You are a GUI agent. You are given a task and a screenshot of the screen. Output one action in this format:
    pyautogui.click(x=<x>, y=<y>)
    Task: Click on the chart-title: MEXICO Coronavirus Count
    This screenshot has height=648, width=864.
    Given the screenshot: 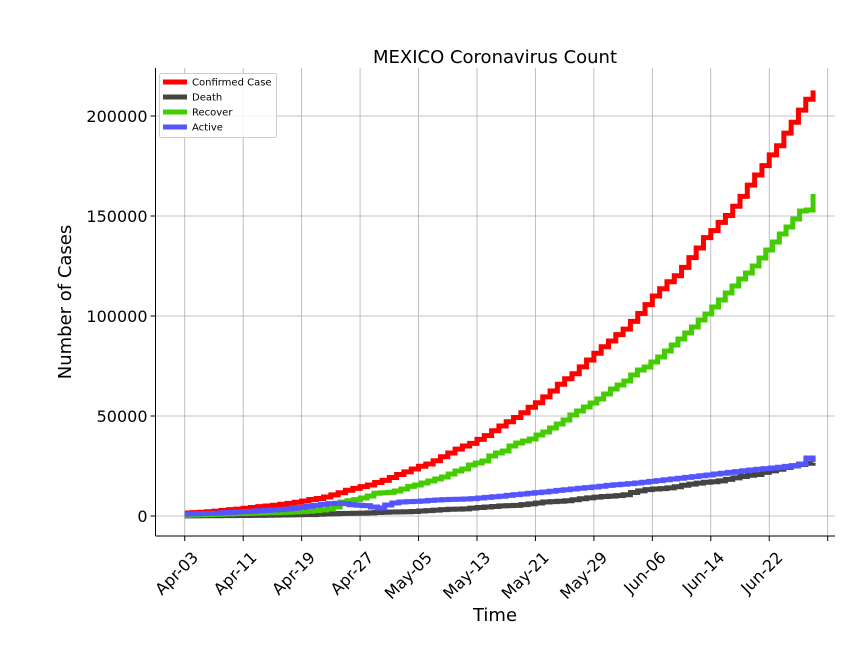 What is the action you would take?
    pyautogui.click(x=495, y=57)
    